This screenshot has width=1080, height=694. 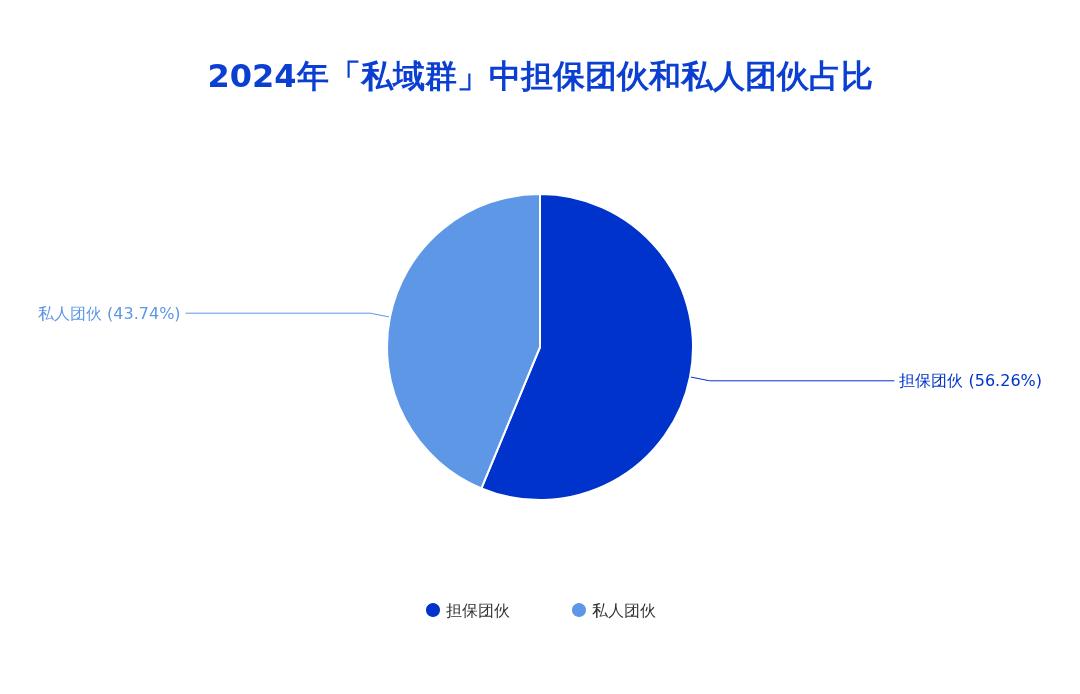 I want to click on category-label: 担保团伙 (56.26%), so click(x=970, y=381).